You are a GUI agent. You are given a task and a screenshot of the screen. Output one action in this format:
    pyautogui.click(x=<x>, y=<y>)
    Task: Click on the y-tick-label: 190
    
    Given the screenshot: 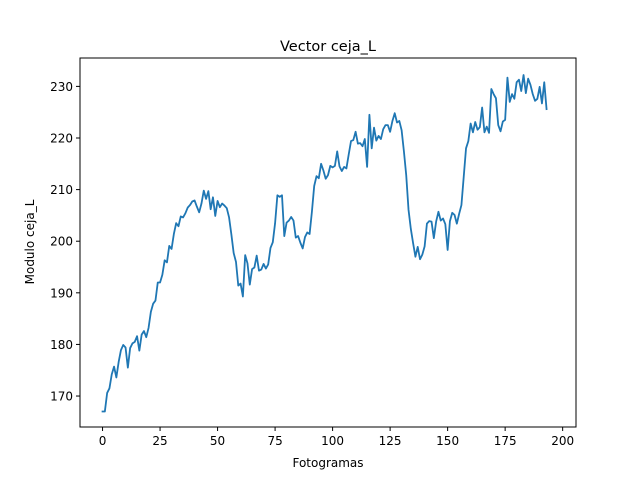 What is the action you would take?
    pyautogui.click(x=61, y=293)
    